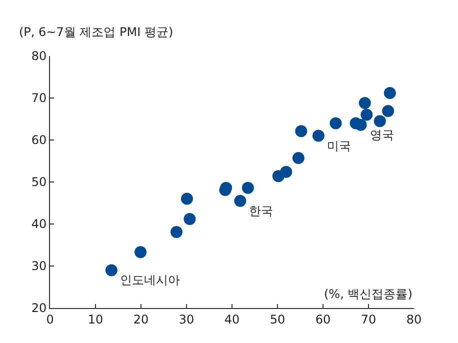 The width and height of the screenshot is (458, 343). What do you see at coordinates (39, 308) in the screenshot?
I see `y-tick-label: 20` at bounding box center [39, 308].